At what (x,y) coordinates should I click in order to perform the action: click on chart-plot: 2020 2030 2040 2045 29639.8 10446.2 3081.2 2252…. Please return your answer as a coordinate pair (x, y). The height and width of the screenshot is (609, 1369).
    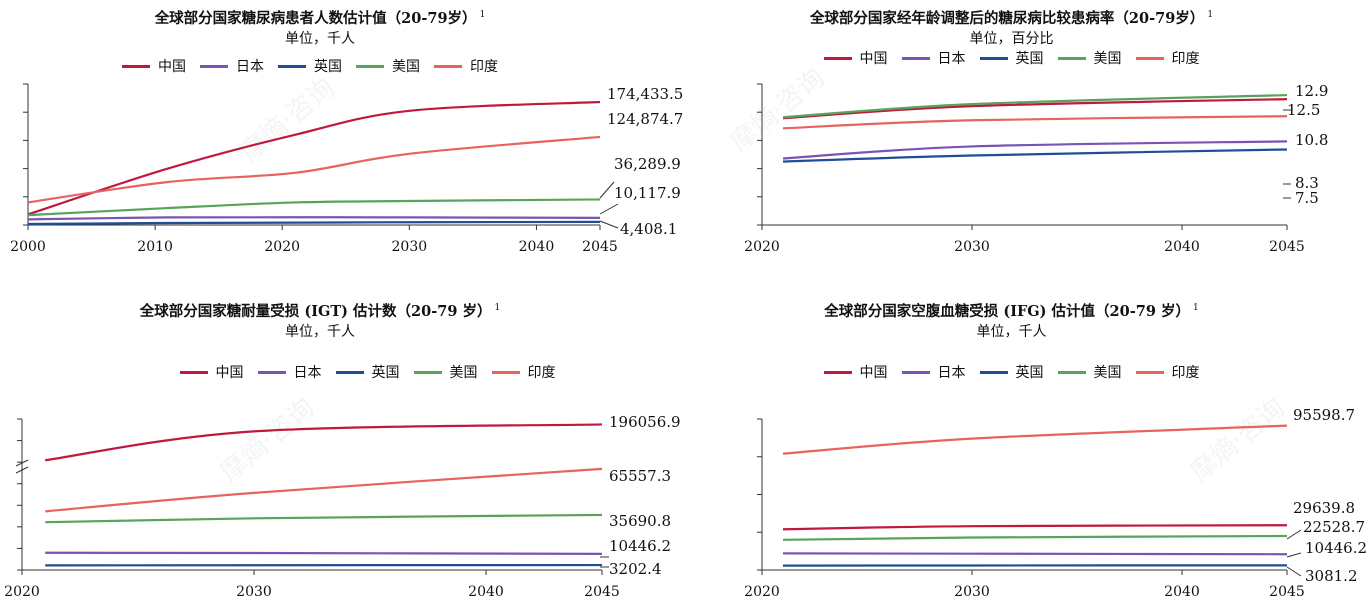
    Looking at the image, I should click on (1055, 503).